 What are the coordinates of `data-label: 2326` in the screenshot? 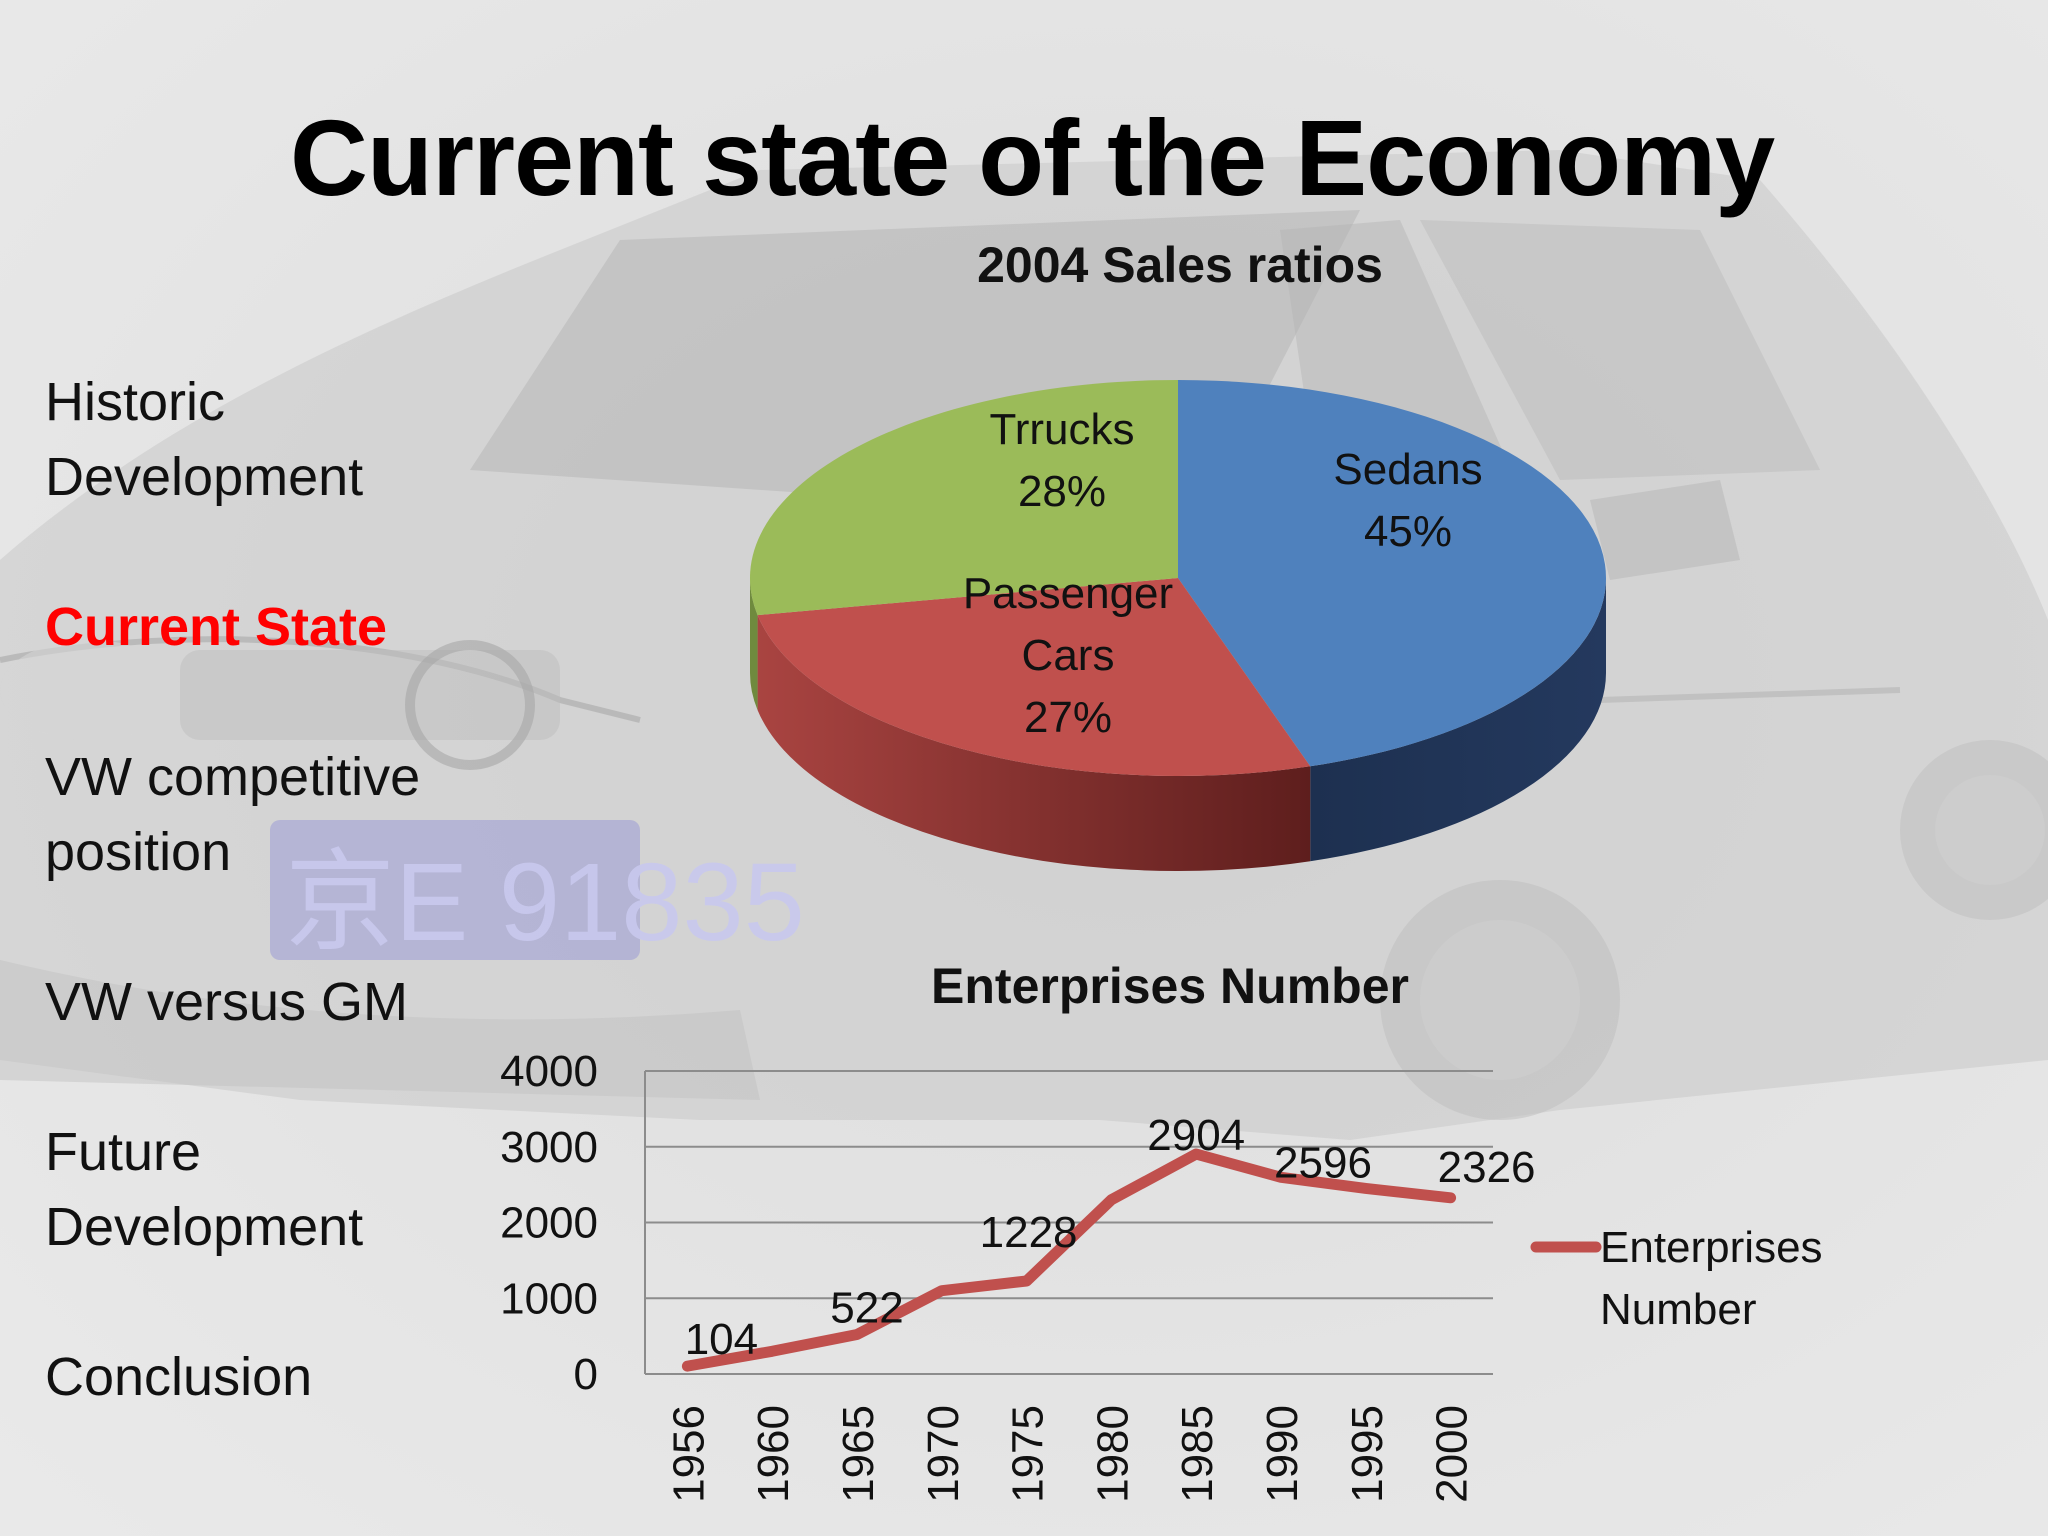 It's located at (1487, 1167).